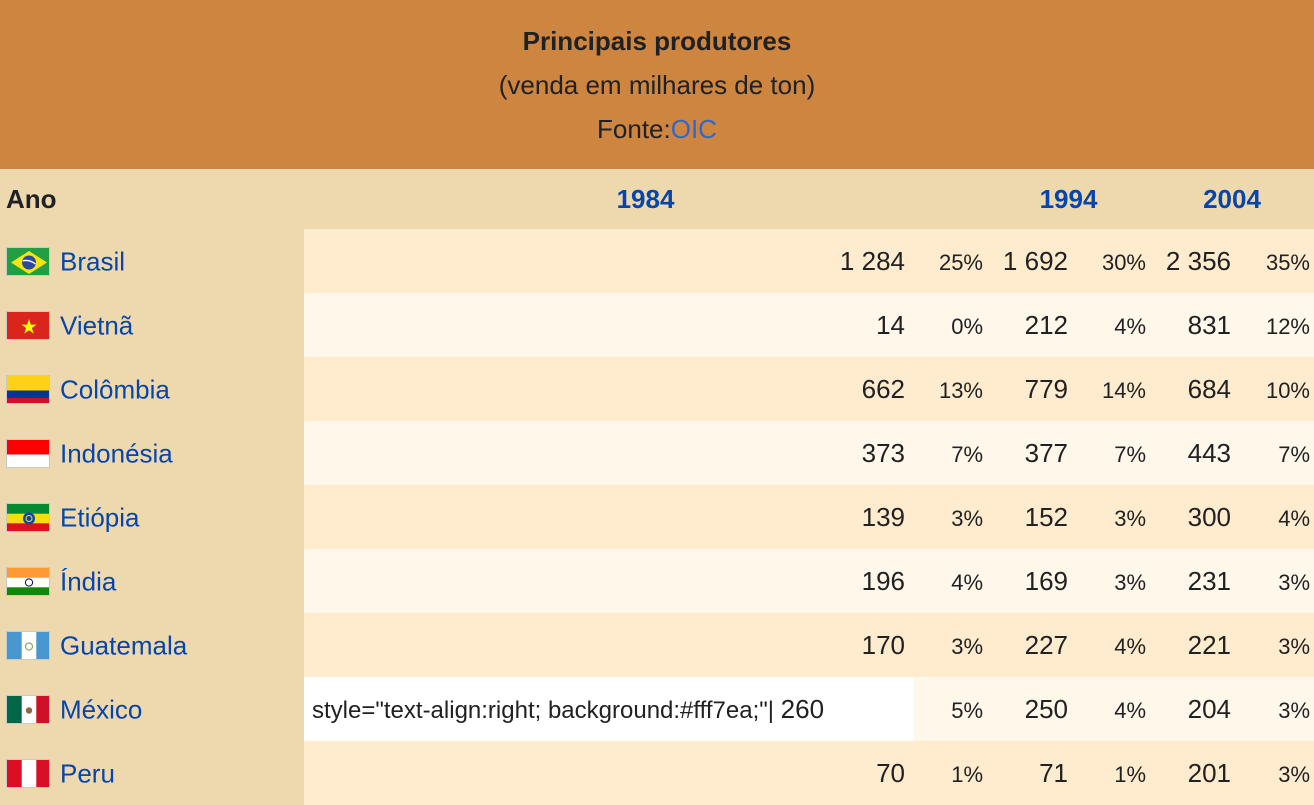 The width and height of the screenshot is (1314, 805). What do you see at coordinates (100, 517) in the screenshot?
I see `country-link-etiopia: Etiópia` at bounding box center [100, 517].